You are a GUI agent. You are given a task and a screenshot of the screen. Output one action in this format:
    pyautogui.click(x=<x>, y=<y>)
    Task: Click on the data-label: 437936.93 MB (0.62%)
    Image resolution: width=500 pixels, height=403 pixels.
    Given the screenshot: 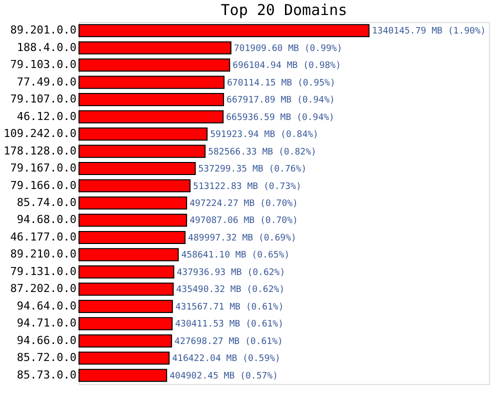 What is the action you would take?
    pyautogui.click(x=231, y=273)
    